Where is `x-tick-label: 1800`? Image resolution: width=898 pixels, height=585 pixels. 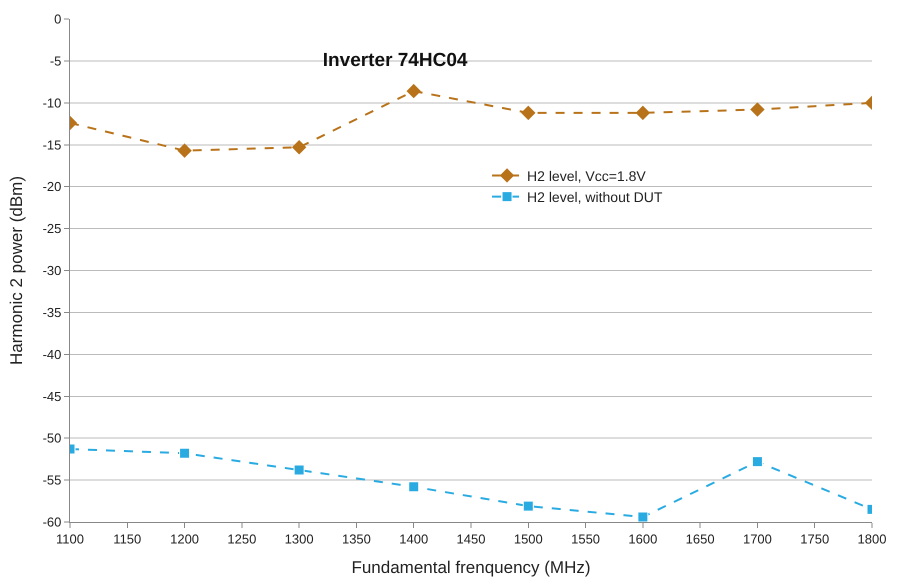
x-tick-label: 1800 is located at coordinates (872, 539).